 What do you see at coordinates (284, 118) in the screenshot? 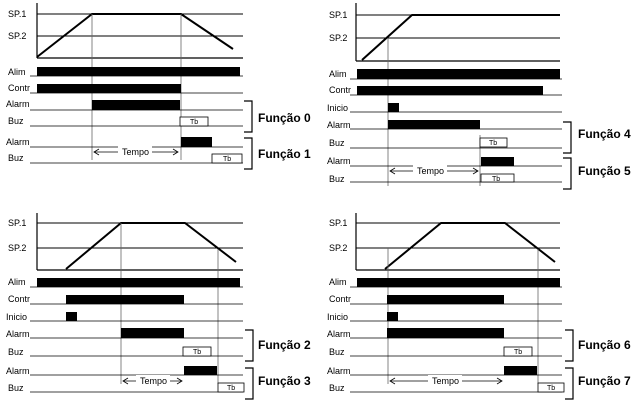
I see `function-0-label: Função 0` at bounding box center [284, 118].